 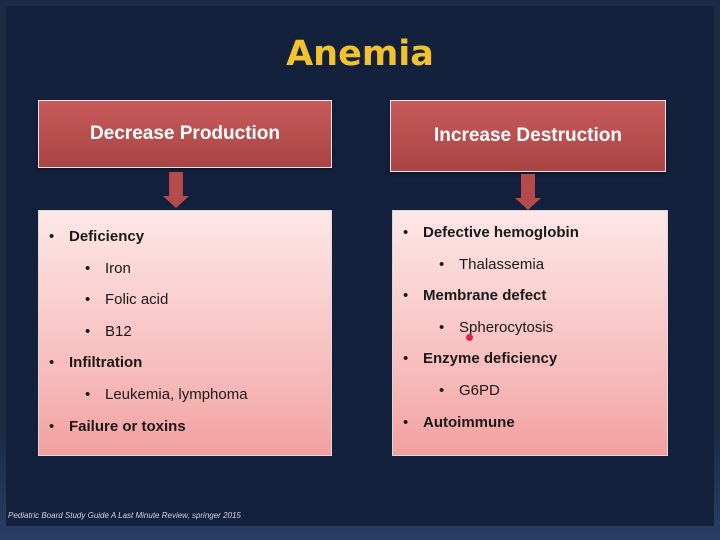 I want to click on list-item: • Infiltration, so click(x=96, y=363).